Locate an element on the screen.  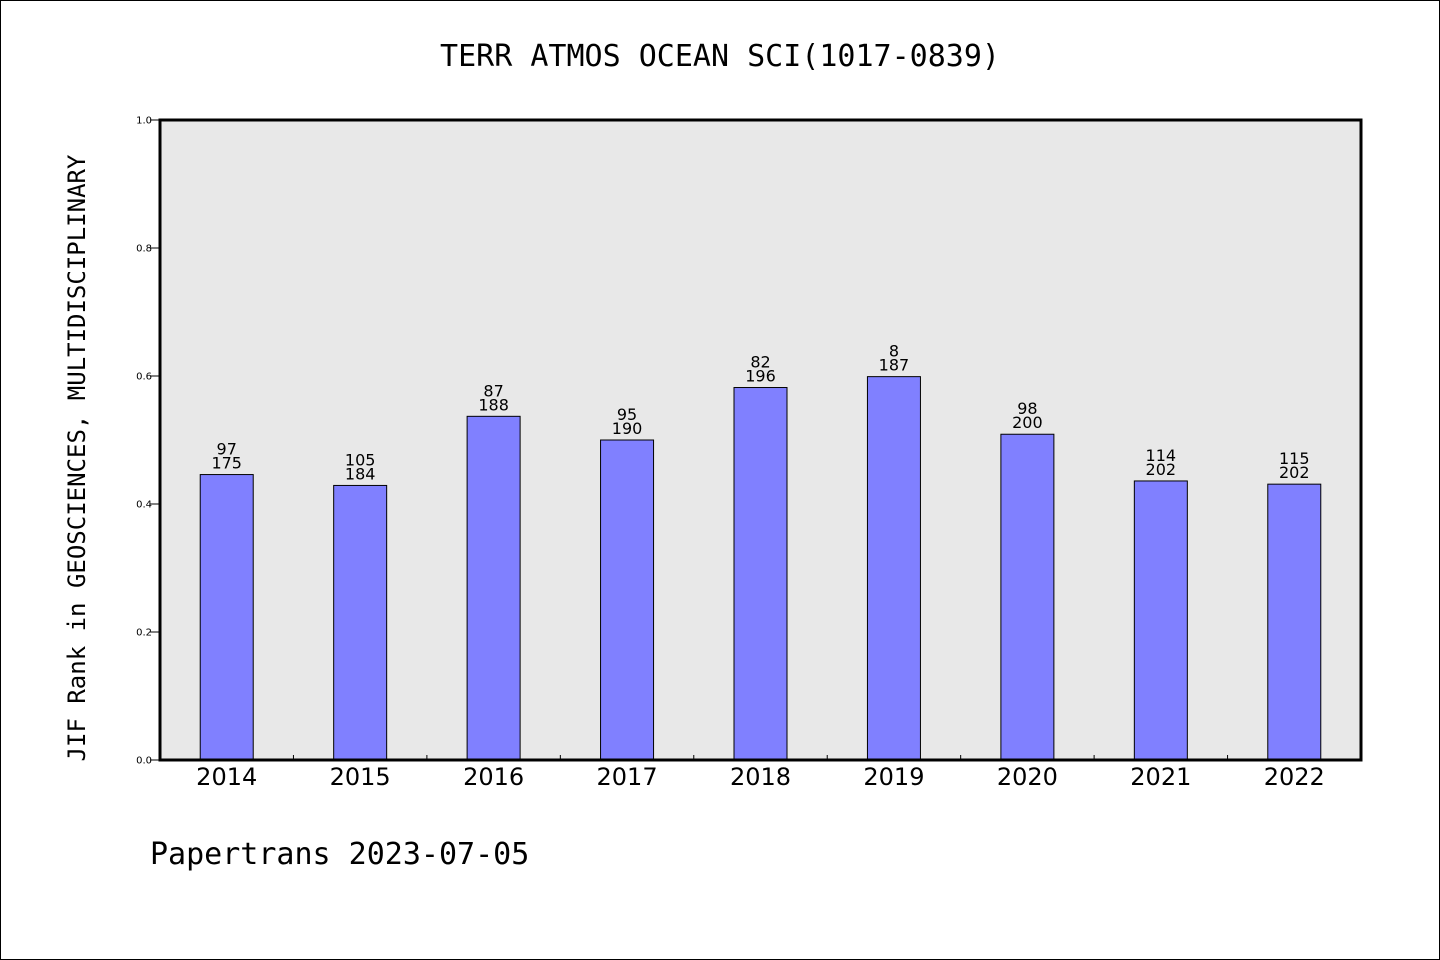
bar-rank-label: 105 is located at coordinates (360, 459).